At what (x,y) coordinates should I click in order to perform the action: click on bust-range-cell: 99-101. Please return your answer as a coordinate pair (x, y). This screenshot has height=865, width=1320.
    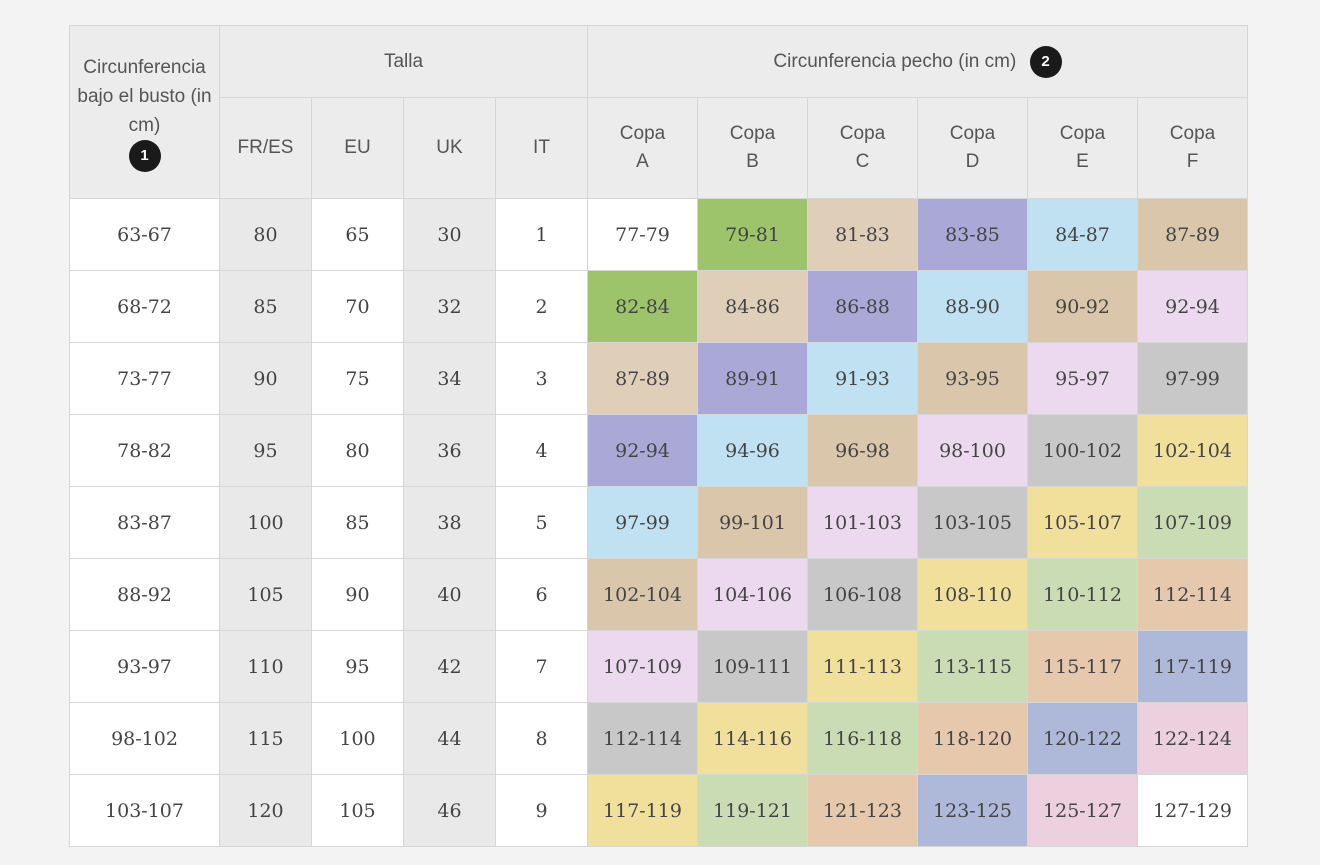
    Looking at the image, I should click on (752, 522).